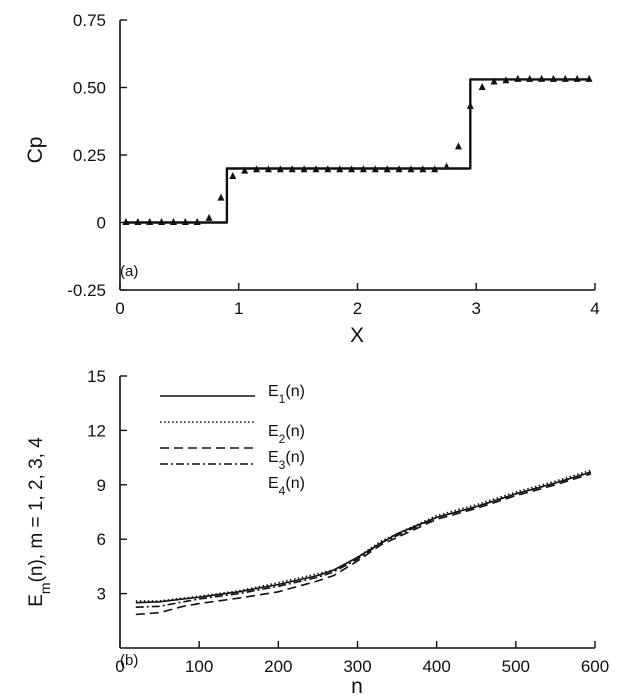  I want to click on panel-a-tag: (a), so click(129, 271).